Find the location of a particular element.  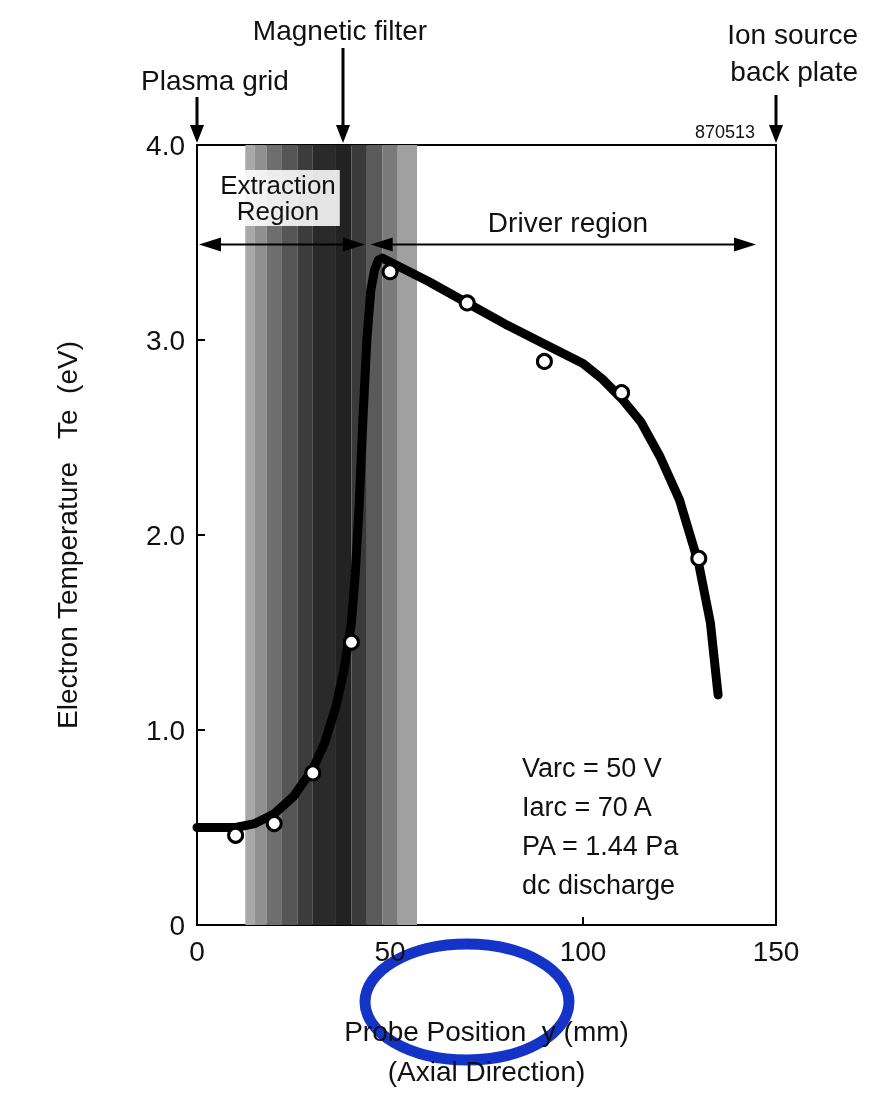

annotation: Extraction Region is located at coordinates (278, 198).